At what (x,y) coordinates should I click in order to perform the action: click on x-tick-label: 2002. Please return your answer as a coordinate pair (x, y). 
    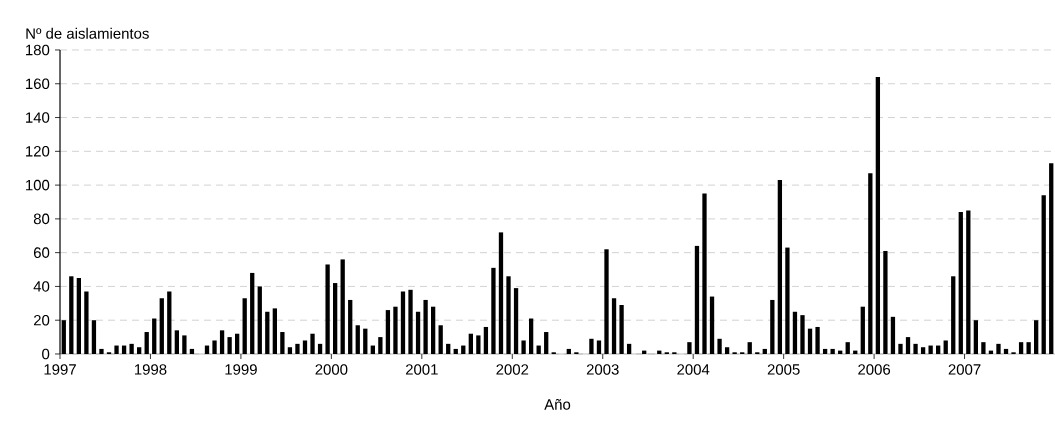
    Looking at the image, I should click on (512, 369).